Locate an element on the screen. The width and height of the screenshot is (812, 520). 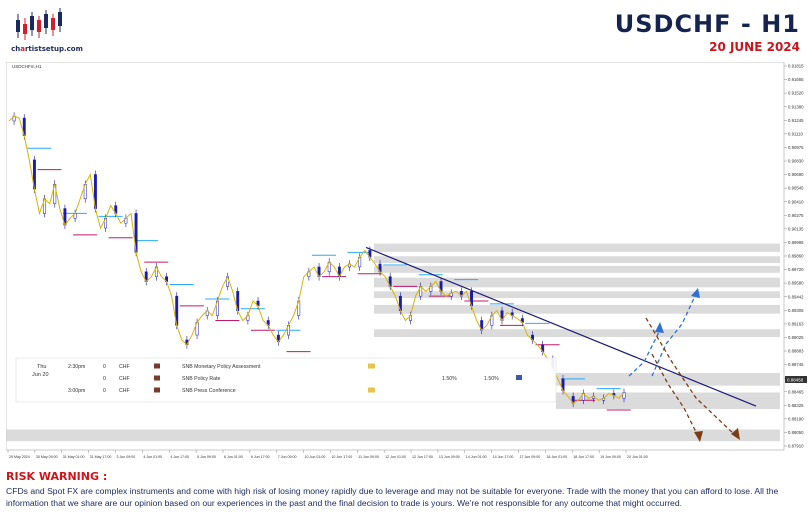
y-tick-label: 0.89860 is located at coordinates (796, 256).